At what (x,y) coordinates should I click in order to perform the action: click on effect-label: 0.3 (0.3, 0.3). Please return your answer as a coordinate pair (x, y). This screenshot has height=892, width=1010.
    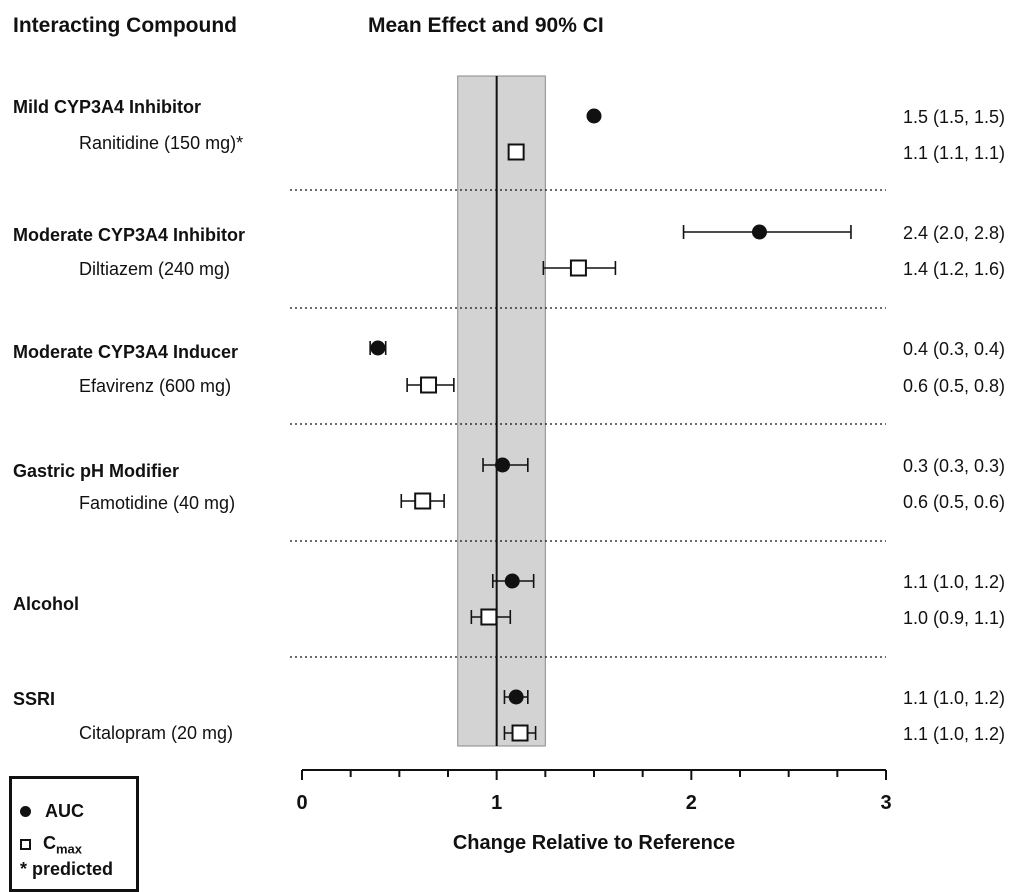
    Looking at the image, I should click on (954, 466).